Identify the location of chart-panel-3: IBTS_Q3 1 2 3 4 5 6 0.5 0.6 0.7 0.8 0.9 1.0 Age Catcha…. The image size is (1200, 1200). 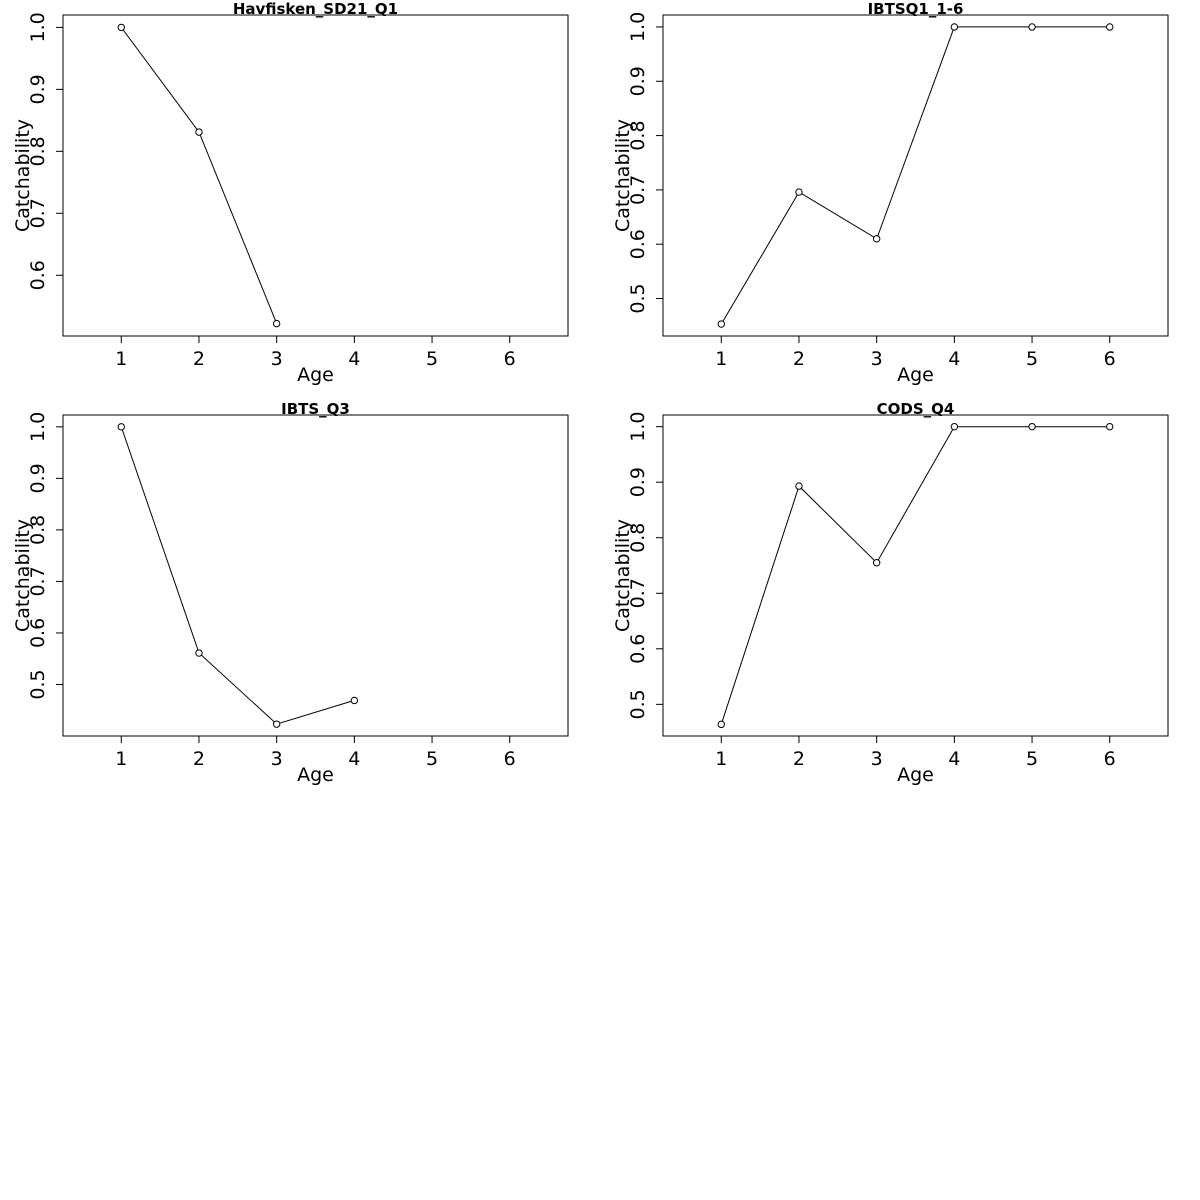
(290, 593).